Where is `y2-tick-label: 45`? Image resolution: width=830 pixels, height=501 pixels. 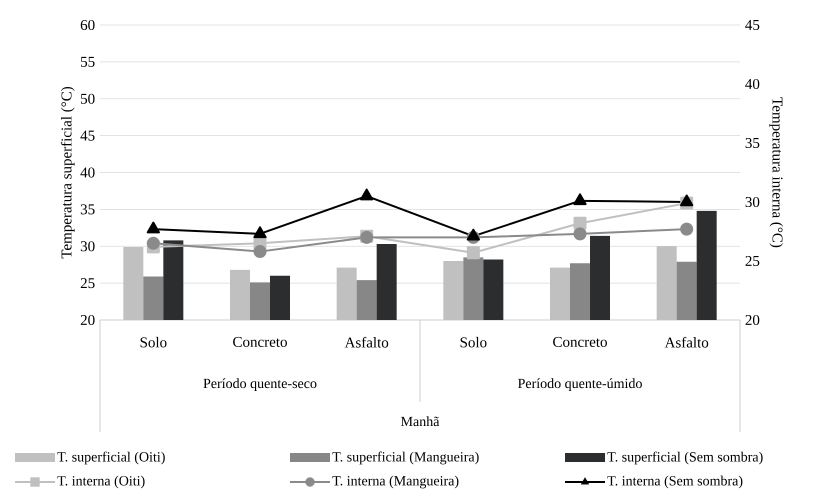 y2-tick-label: 45 is located at coordinates (752, 25).